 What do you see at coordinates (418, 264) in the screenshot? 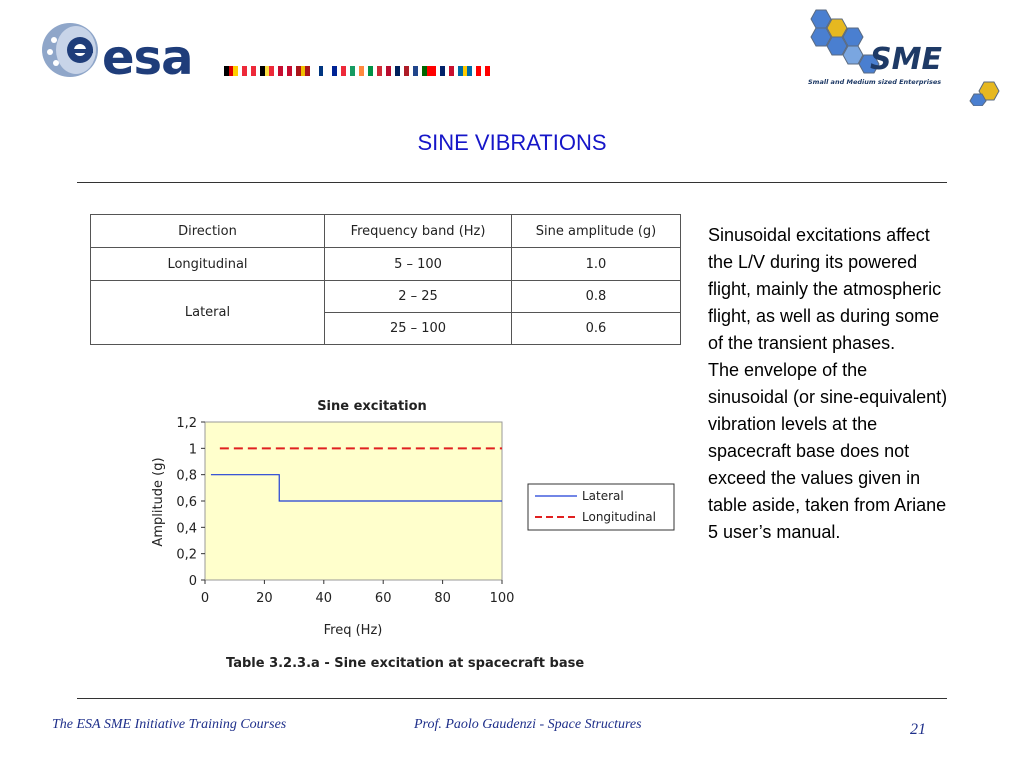
I see `frequency-band-cell: 5 – 100` at bounding box center [418, 264].